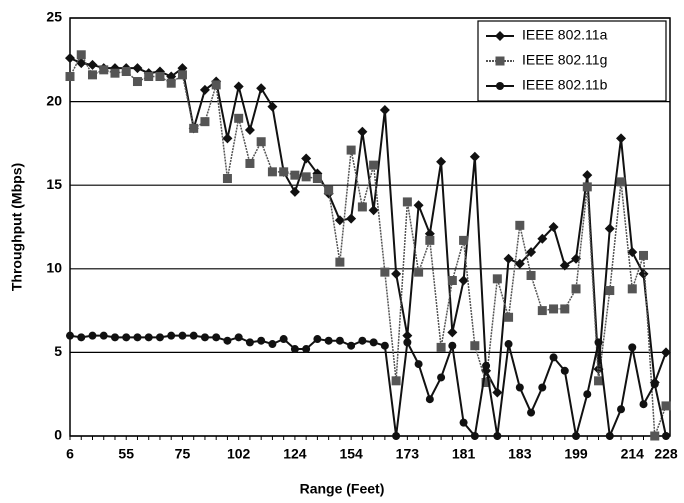 The width and height of the screenshot is (684, 503). I want to click on x-axis-label: Range (Feet), so click(342, 489).